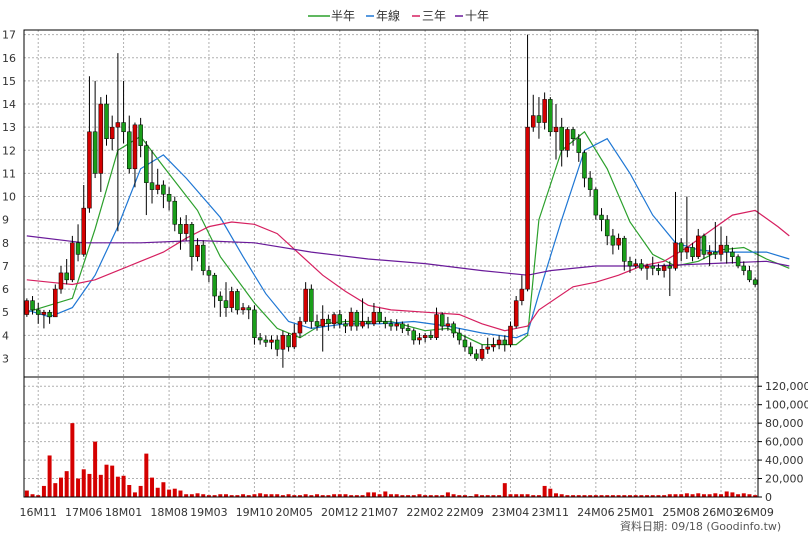  What do you see at coordinates (511, 512) in the screenshot?
I see `time-tick-label: 23M04` at bounding box center [511, 512].